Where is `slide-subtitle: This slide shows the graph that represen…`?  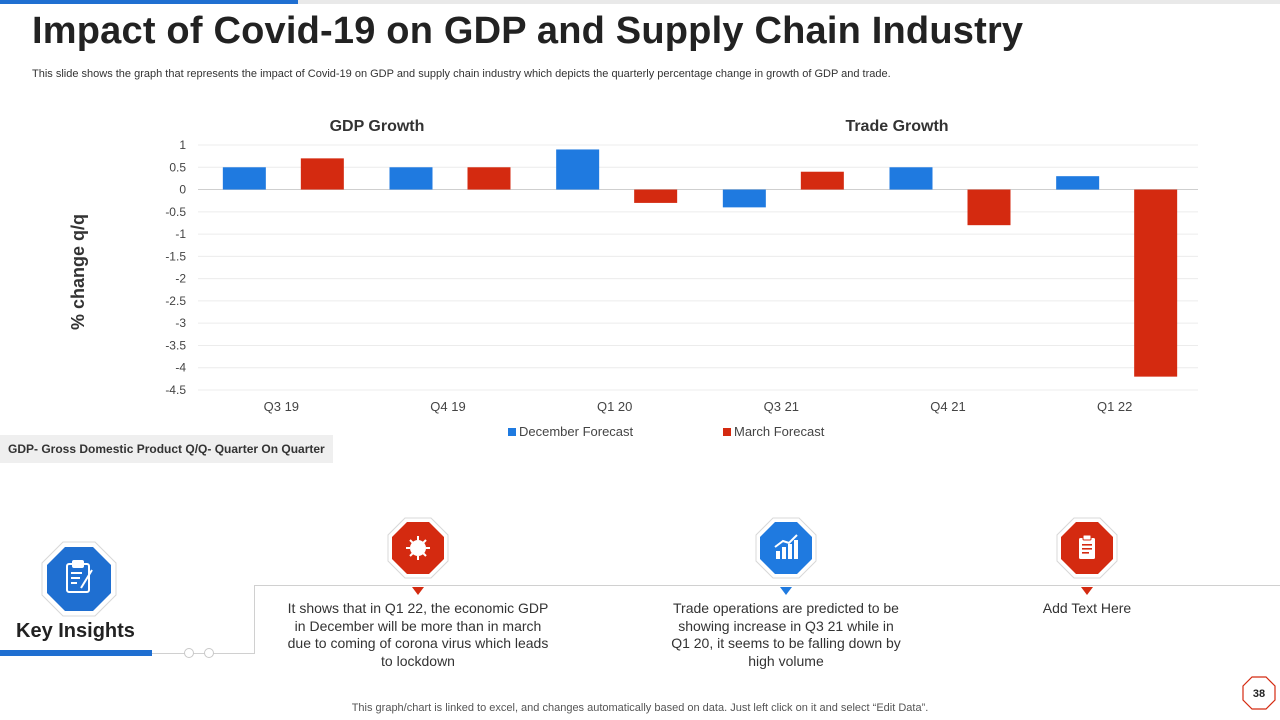
slide-subtitle: This slide shows the graph that represen… is located at coordinates (461, 74).